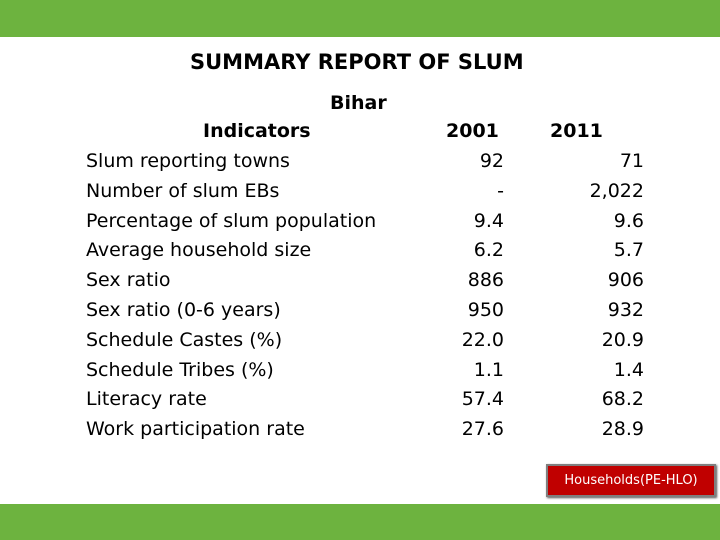  I want to click on table-row: Slum reporting towns 92 71, so click(366, 165).